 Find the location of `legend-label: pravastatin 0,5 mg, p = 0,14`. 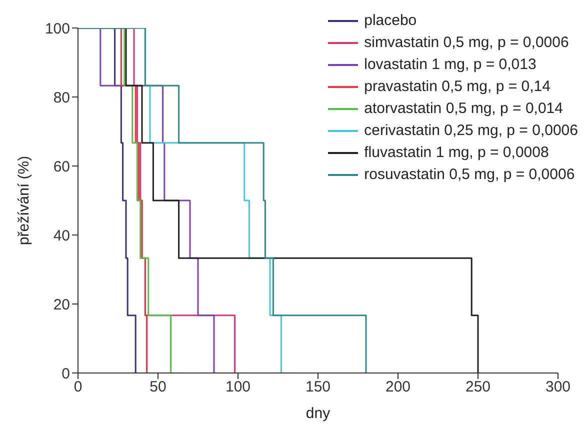

legend-label: pravastatin 0,5 mg, p = 0,14 is located at coordinates (457, 87).